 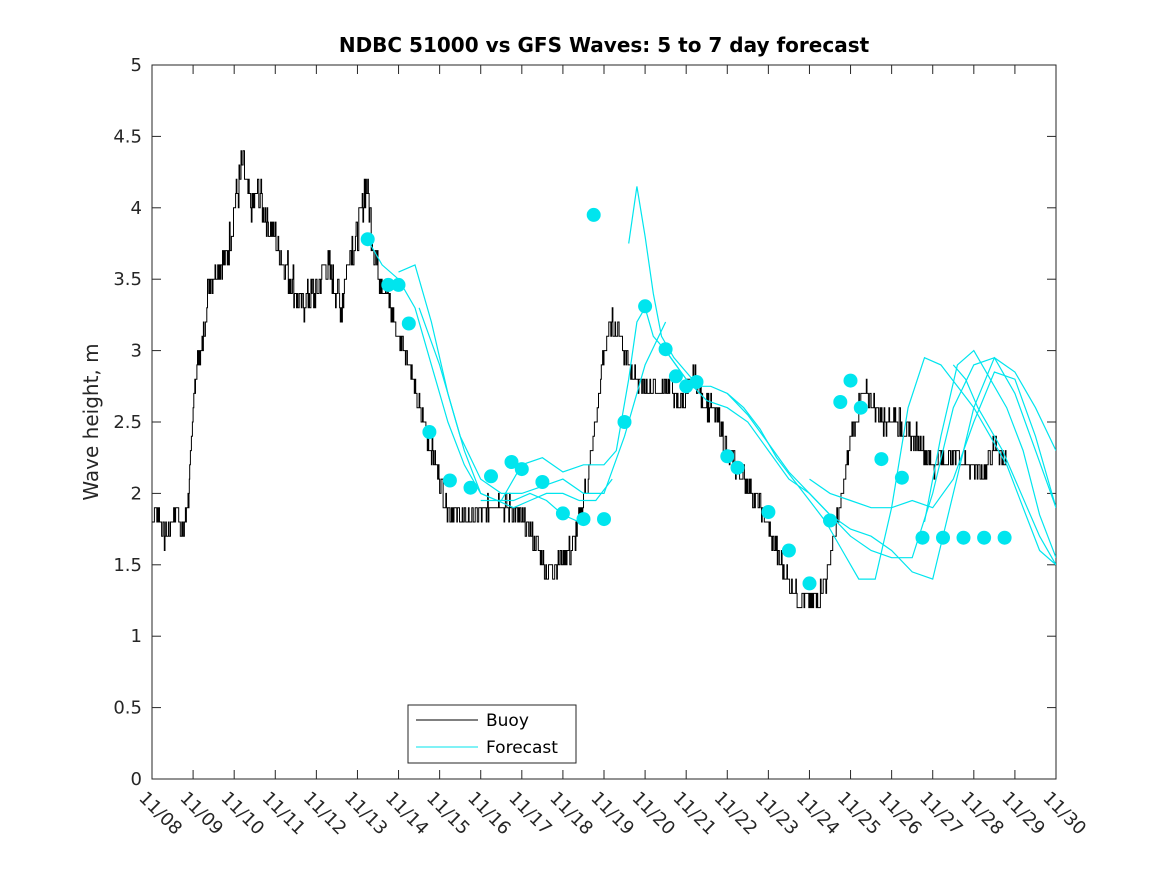 I want to click on x-tick-label: 11/30, so click(x=1064, y=814).